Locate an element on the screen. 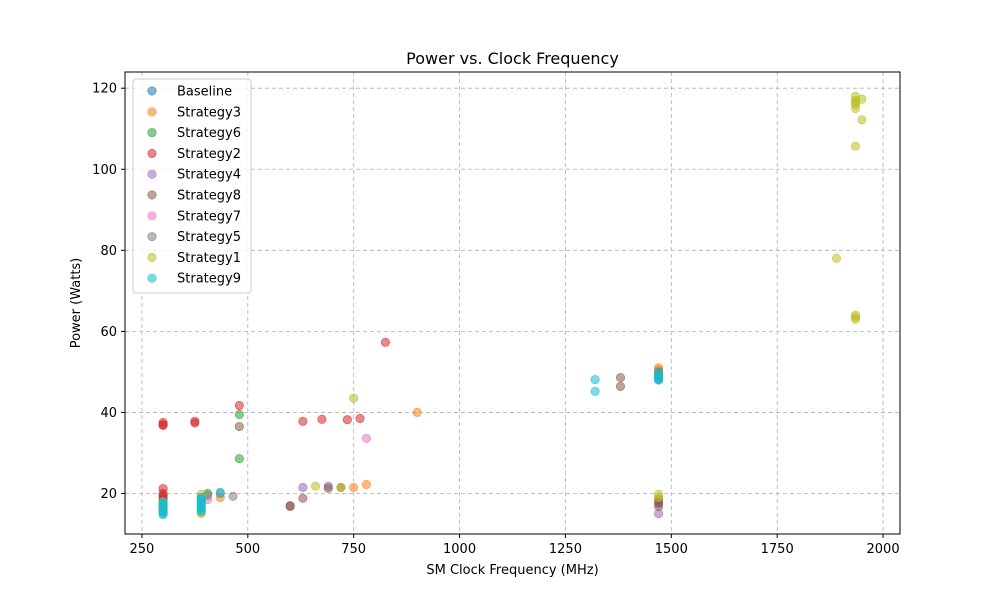 The width and height of the screenshot is (1000, 600). legend-label-strategy1: Strategy1 is located at coordinates (209, 258).